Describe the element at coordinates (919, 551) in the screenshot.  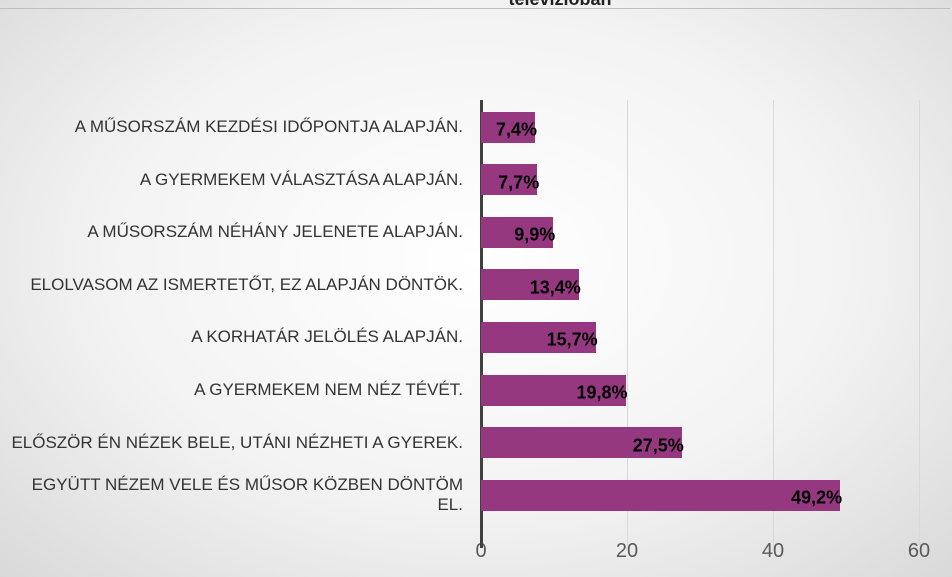
I see `x-tick-label: 60` at that location.